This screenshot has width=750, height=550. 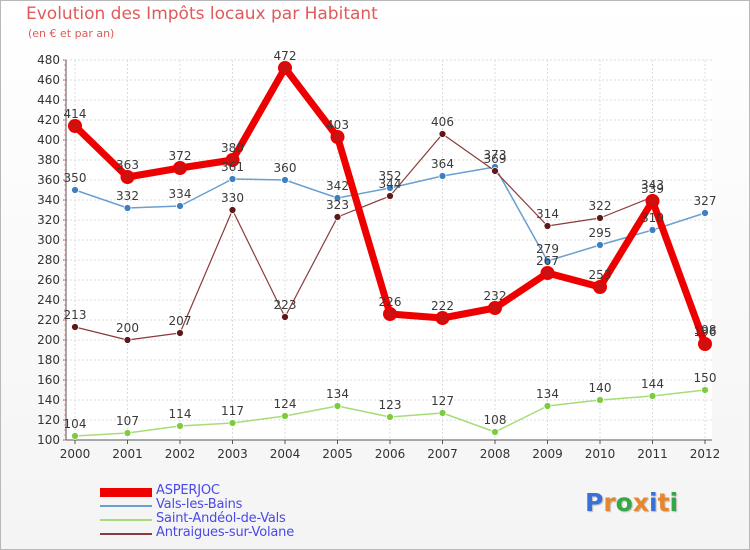 I want to click on data-label: 198, so click(x=705, y=330).